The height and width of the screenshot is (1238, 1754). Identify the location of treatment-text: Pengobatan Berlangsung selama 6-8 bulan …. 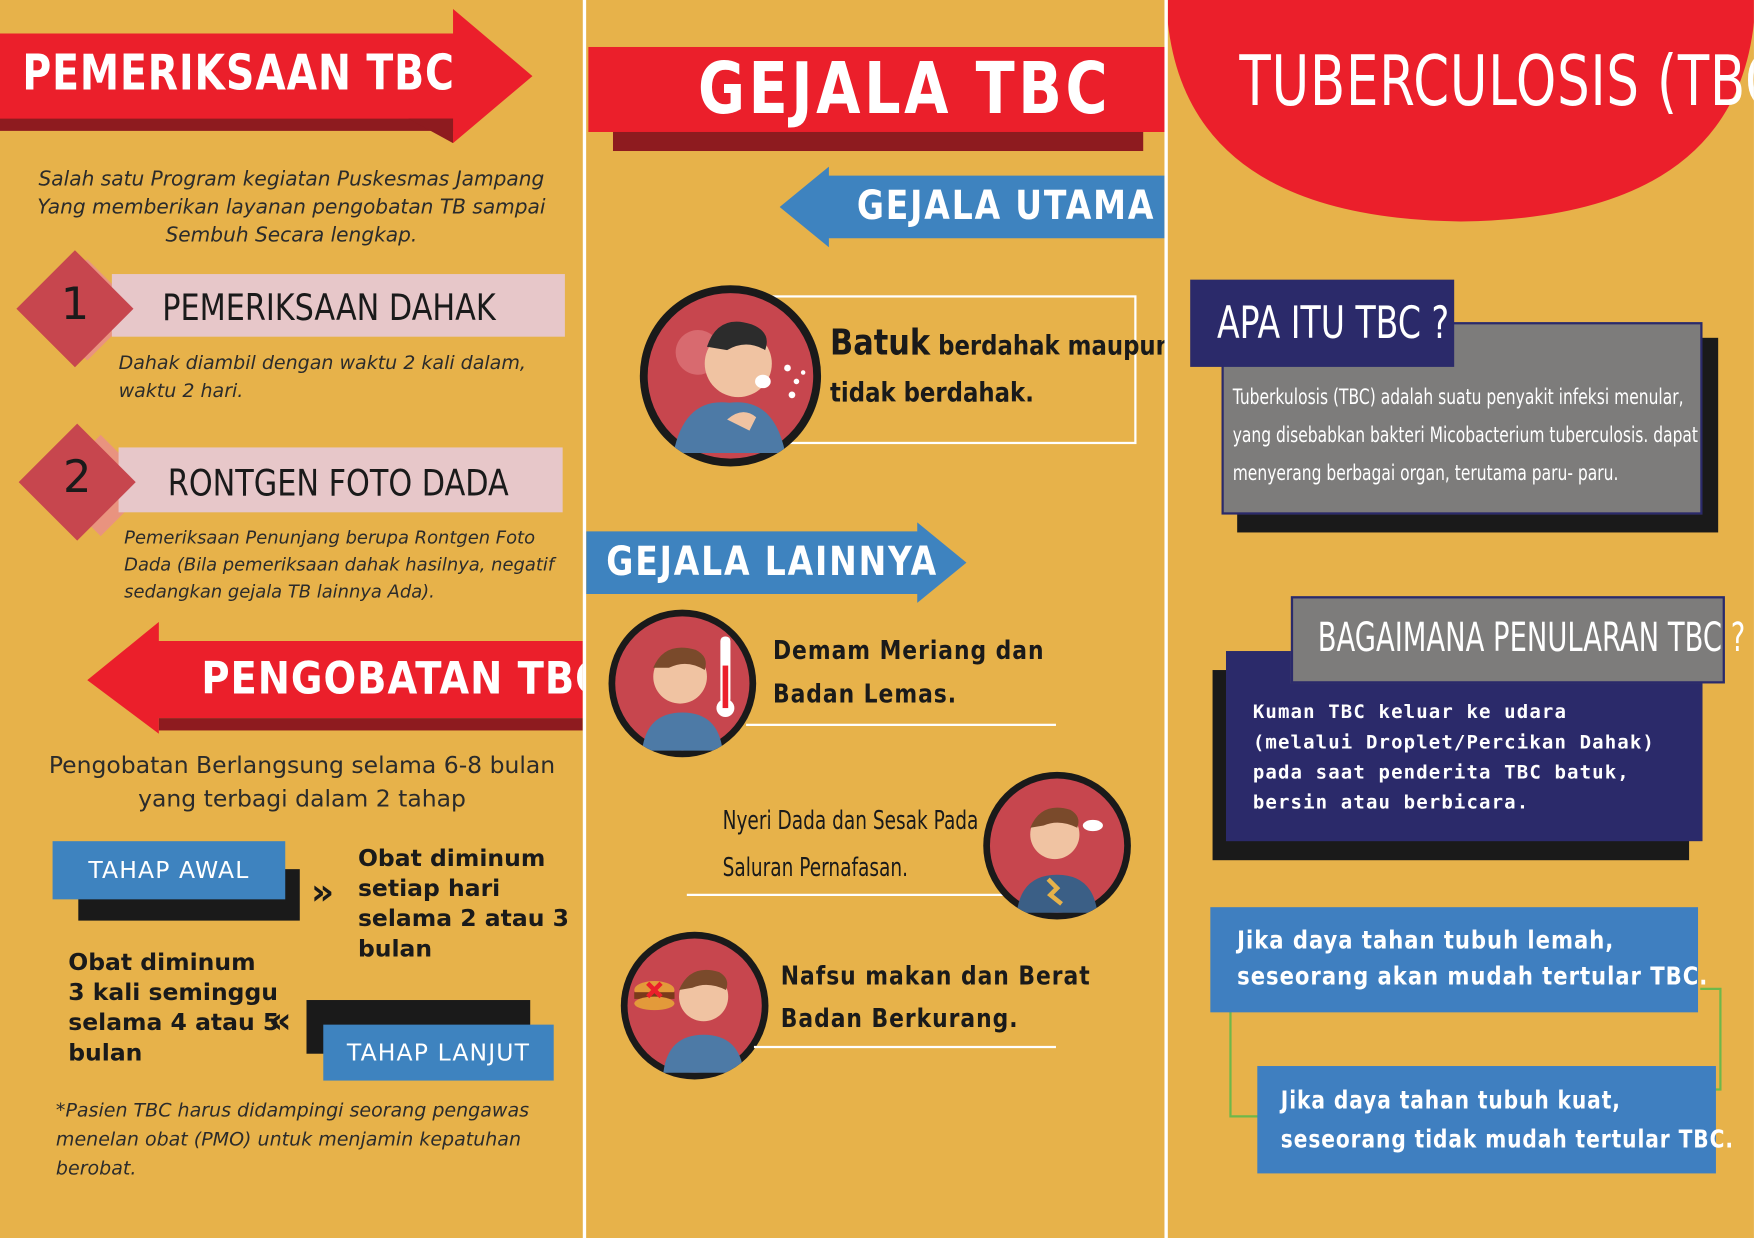
(301, 781).